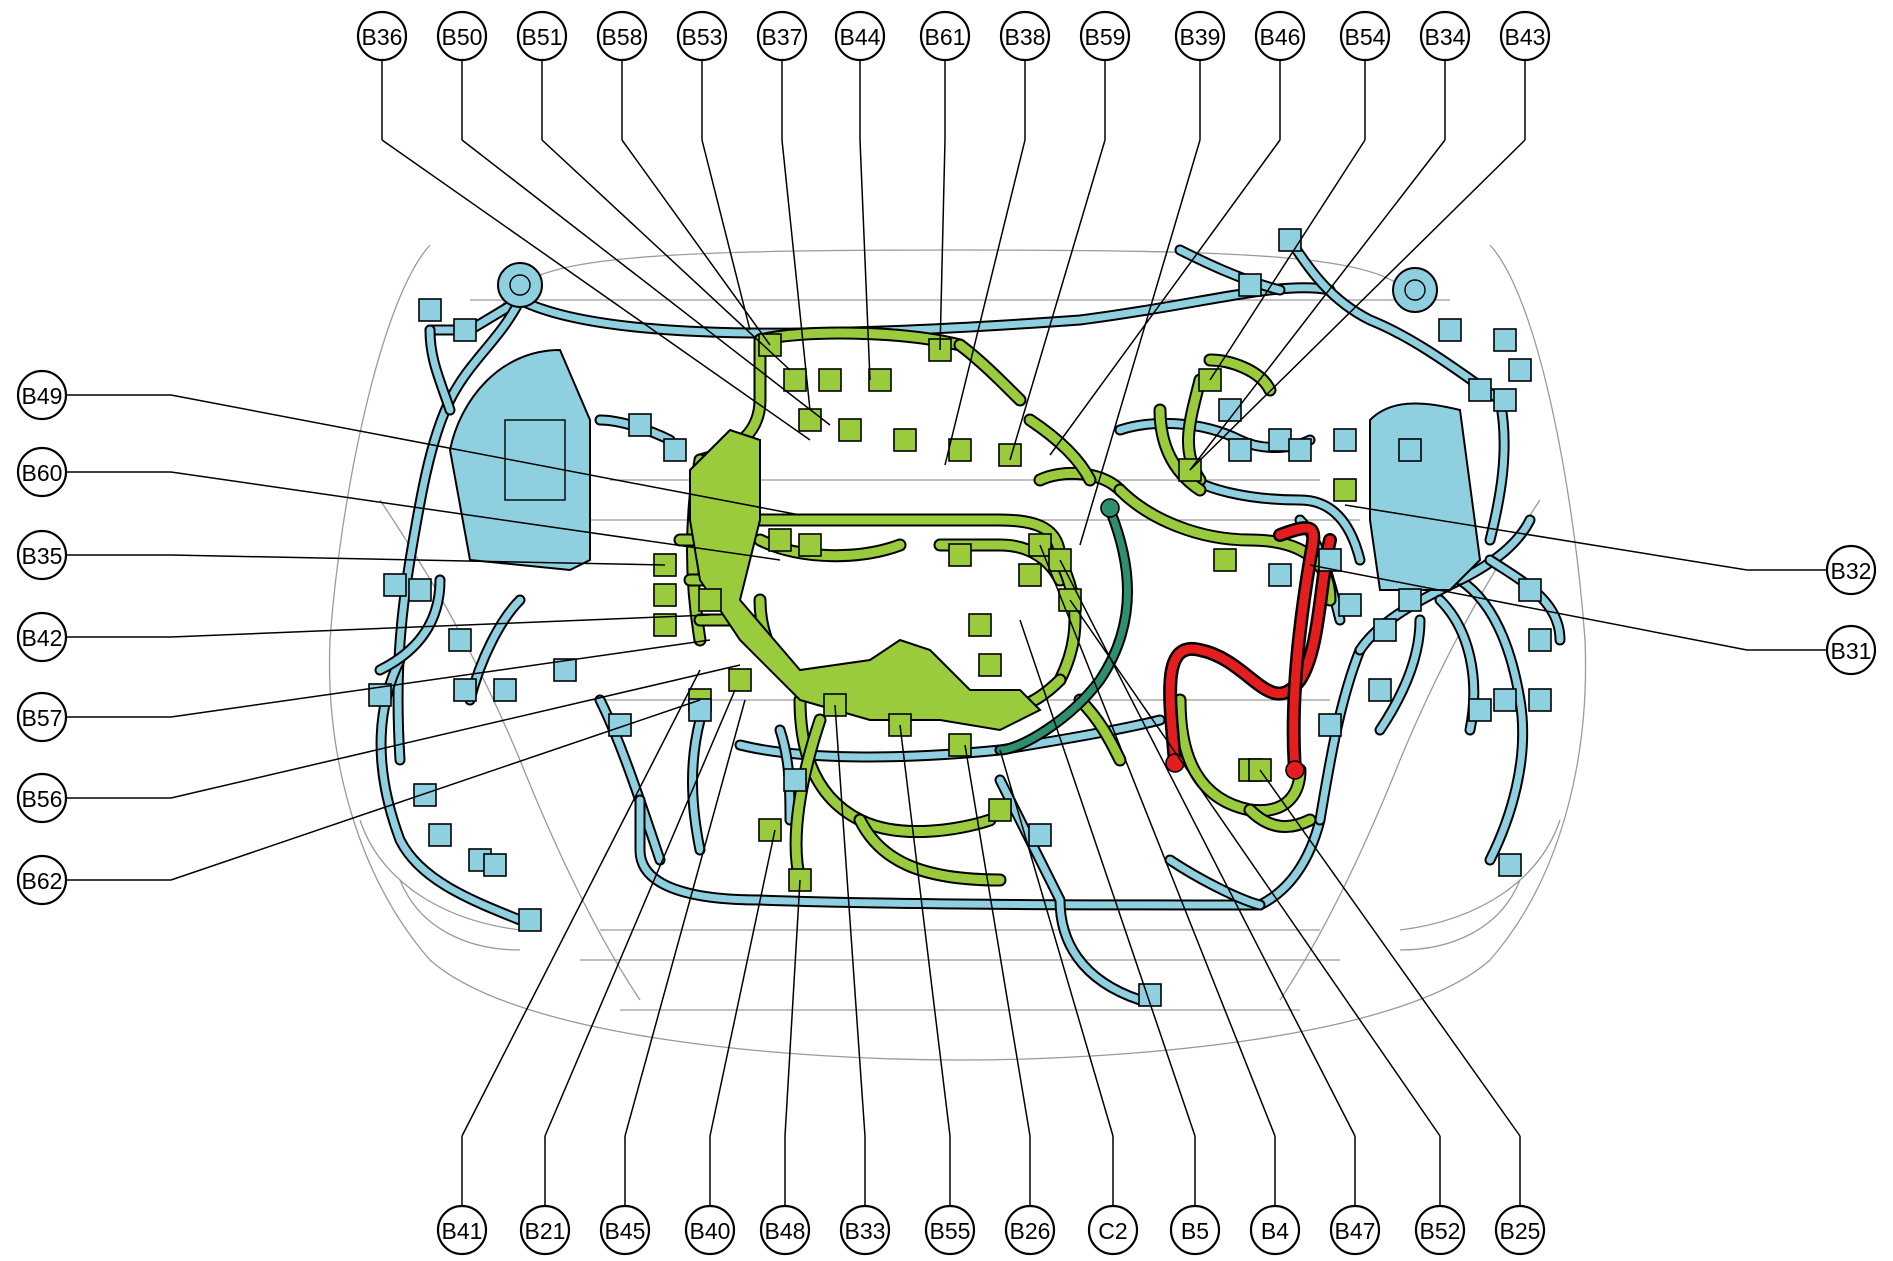 The width and height of the screenshot is (1893, 1261). What do you see at coordinates (42, 637) in the screenshot?
I see `callout: B42` at bounding box center [42, 637].